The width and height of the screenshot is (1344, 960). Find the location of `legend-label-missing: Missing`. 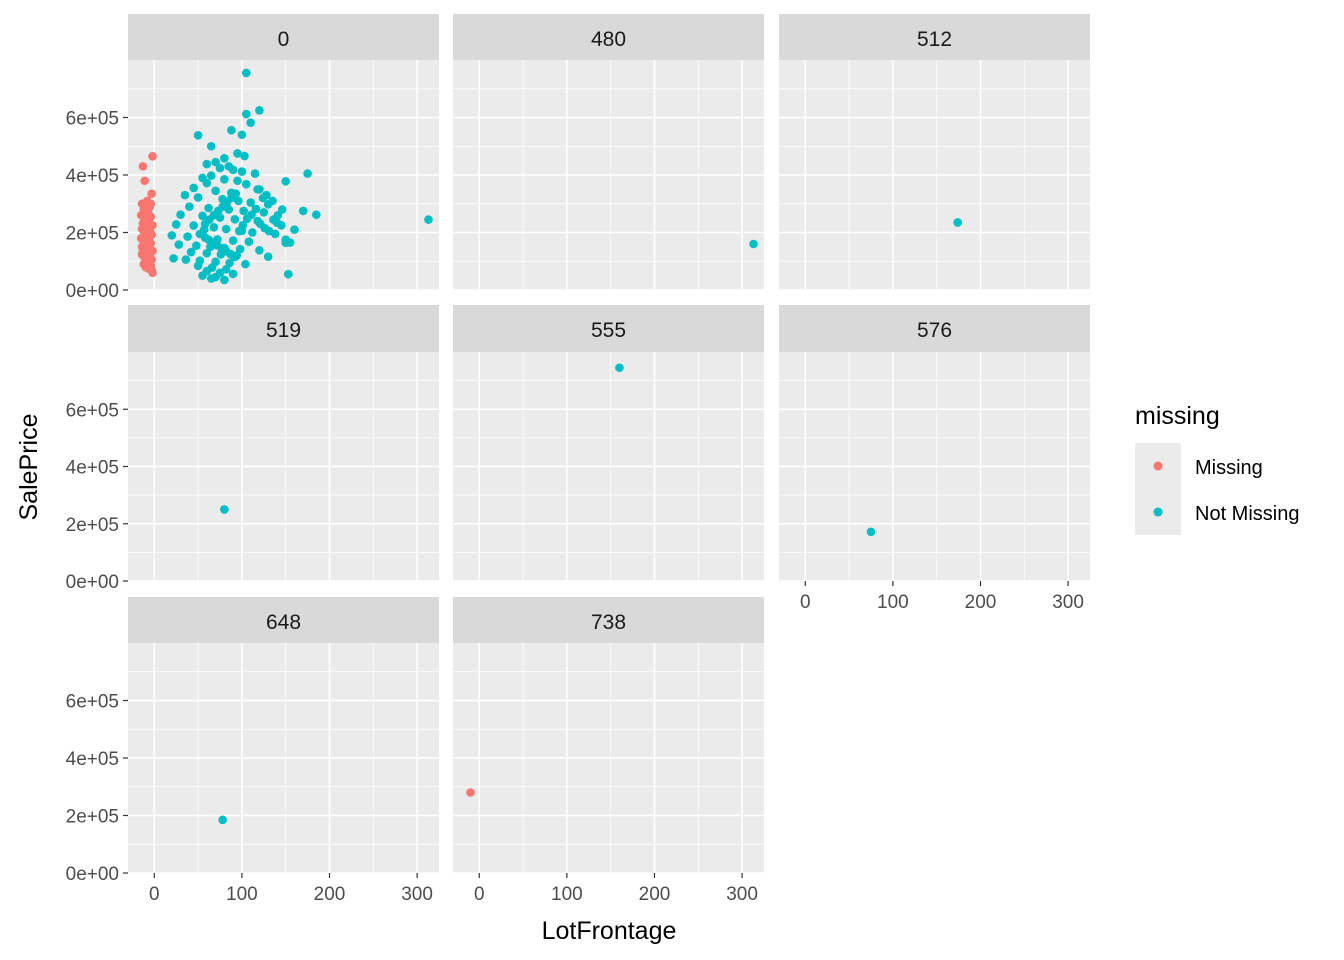

legend-label-missing: Missing is located at coordinates (1229, 468).